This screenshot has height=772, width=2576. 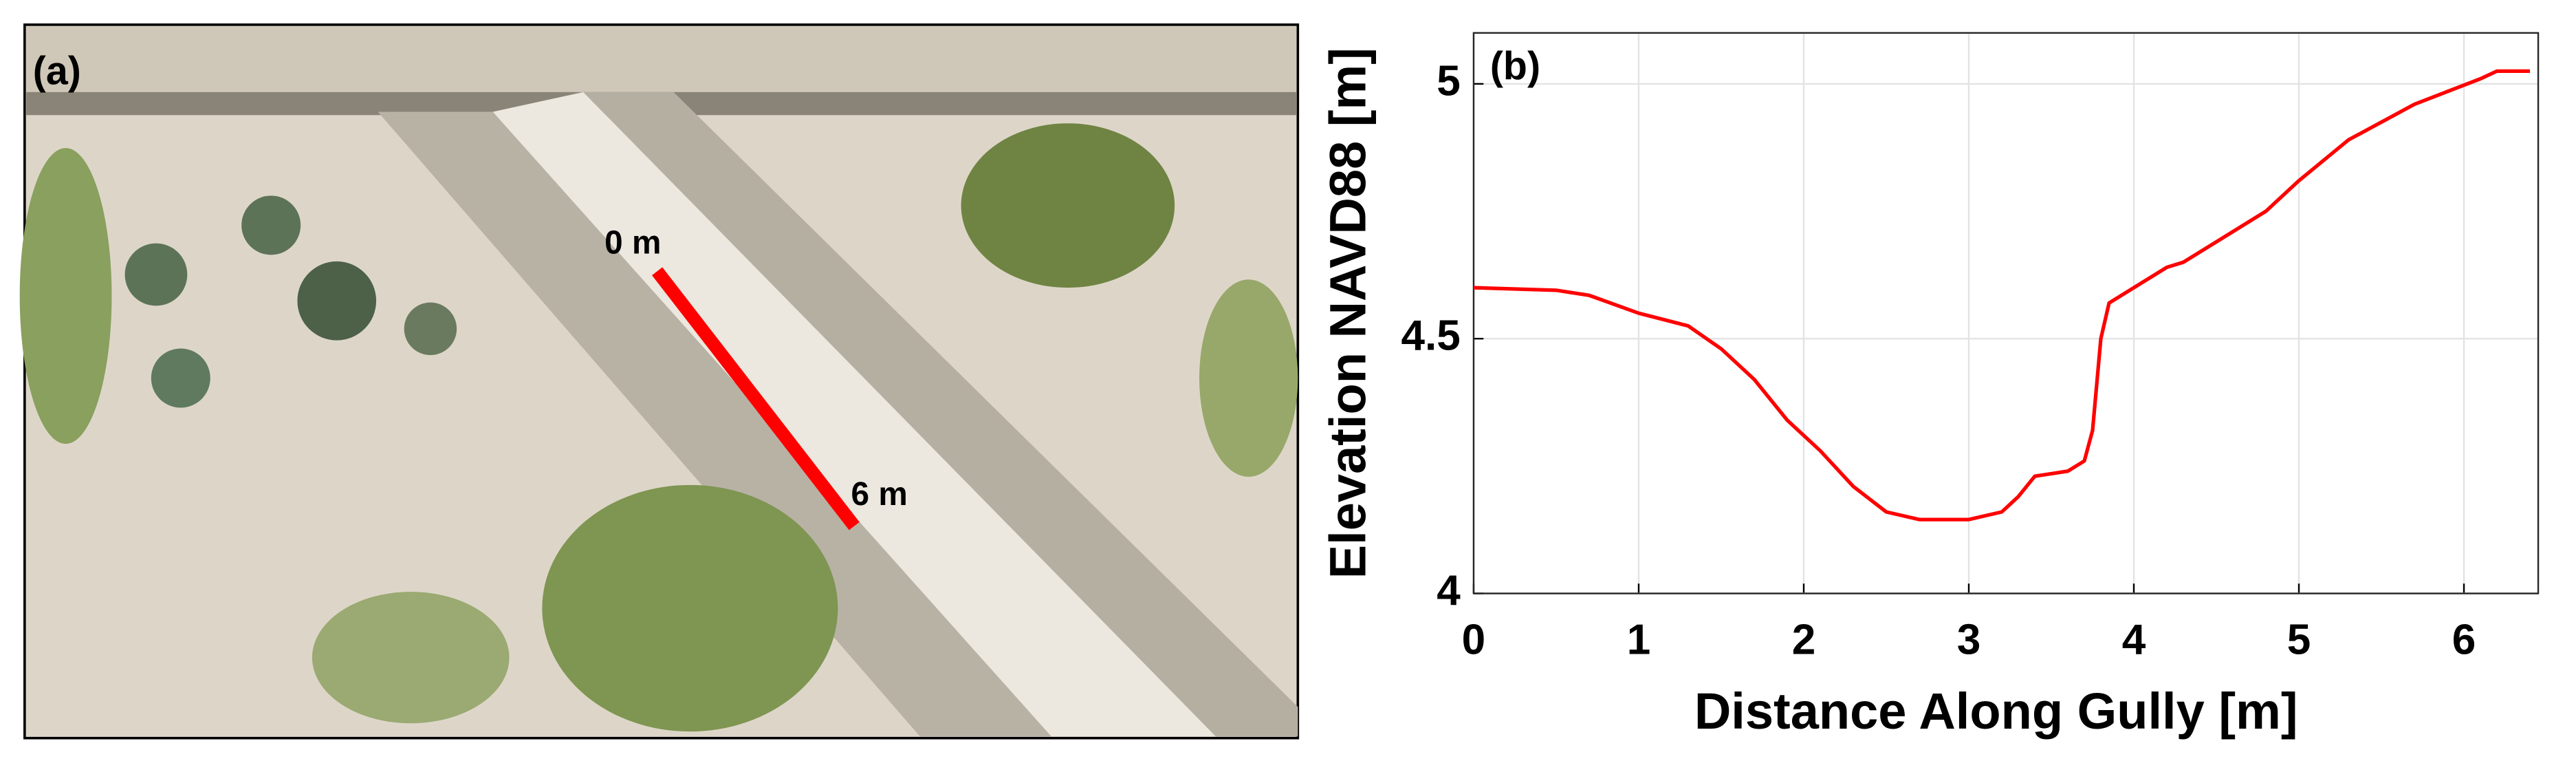 I want to click on x-tick-label: 3, so click(x=1969, y=640).